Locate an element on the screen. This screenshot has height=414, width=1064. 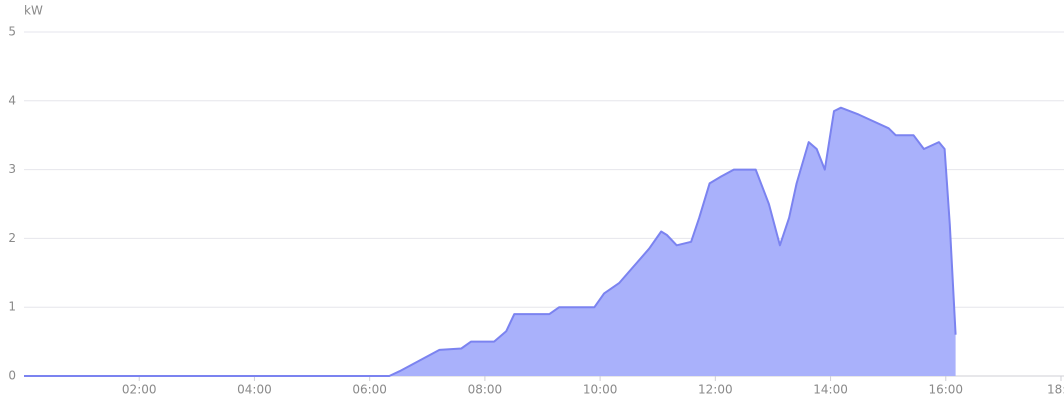
x-tick-label: 08:00 is located at coordinates (485, 390).